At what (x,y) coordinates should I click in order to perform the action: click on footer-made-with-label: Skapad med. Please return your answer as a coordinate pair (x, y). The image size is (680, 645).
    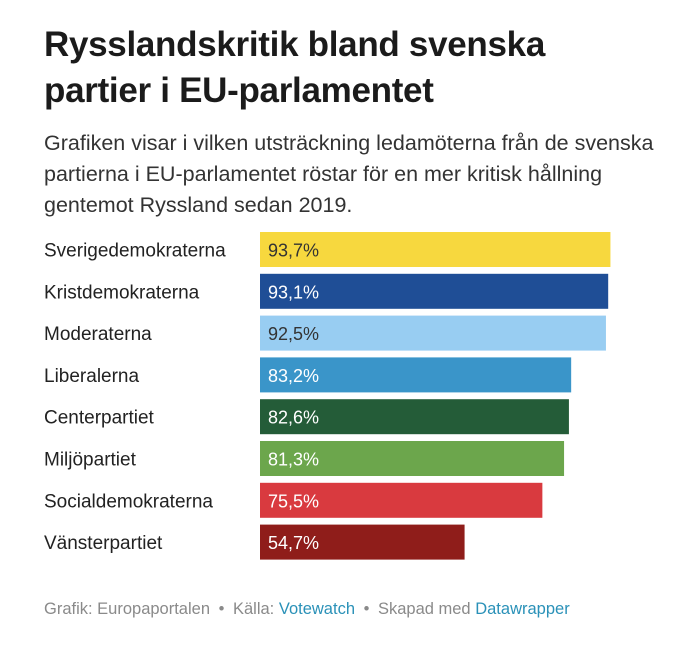
    Looking at the image, I should click on (424, 609).